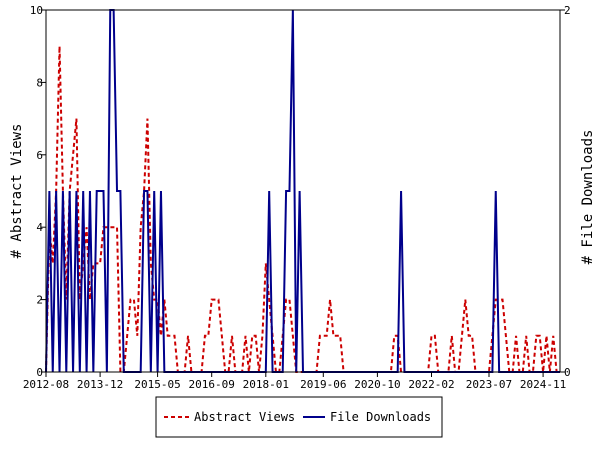  Describe the element at coordinates (39, 227) in the screenshot. I see `y-tick-label: 4` at that location.